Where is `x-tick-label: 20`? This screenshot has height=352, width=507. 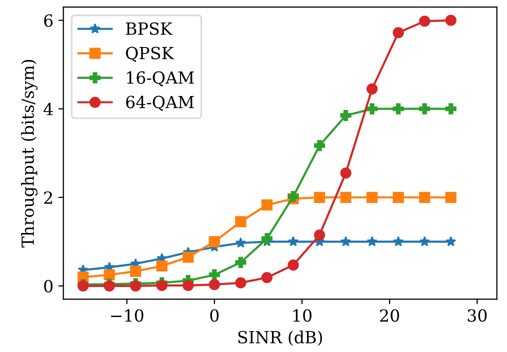
x-tick-label: 20 is located at coordinates (390, 315).